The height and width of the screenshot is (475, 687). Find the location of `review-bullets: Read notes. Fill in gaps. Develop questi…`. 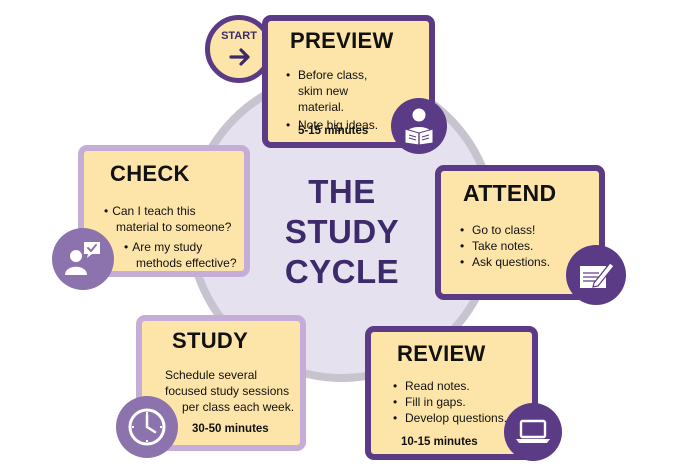

review-bullets: Read notes. Fill in gaps. Develop questi… is located at coordinates (453, 402).